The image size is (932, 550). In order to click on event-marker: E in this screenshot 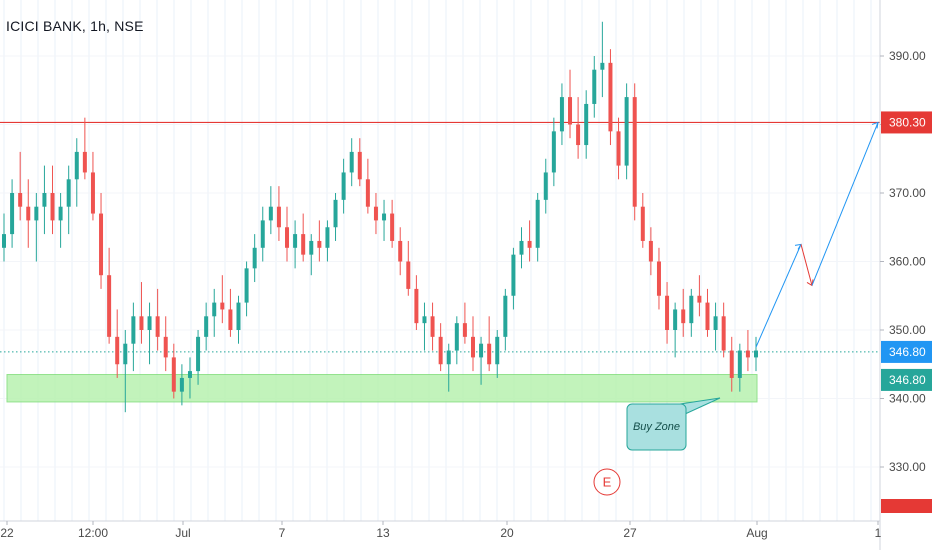, I will do `click(607, 482)`.